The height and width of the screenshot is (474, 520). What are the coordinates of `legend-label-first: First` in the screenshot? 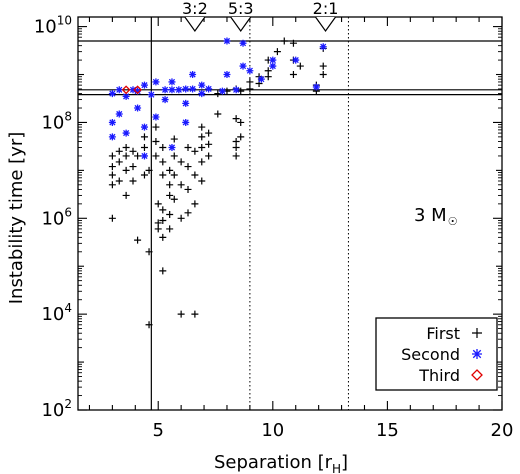 It's located at (443, 333).